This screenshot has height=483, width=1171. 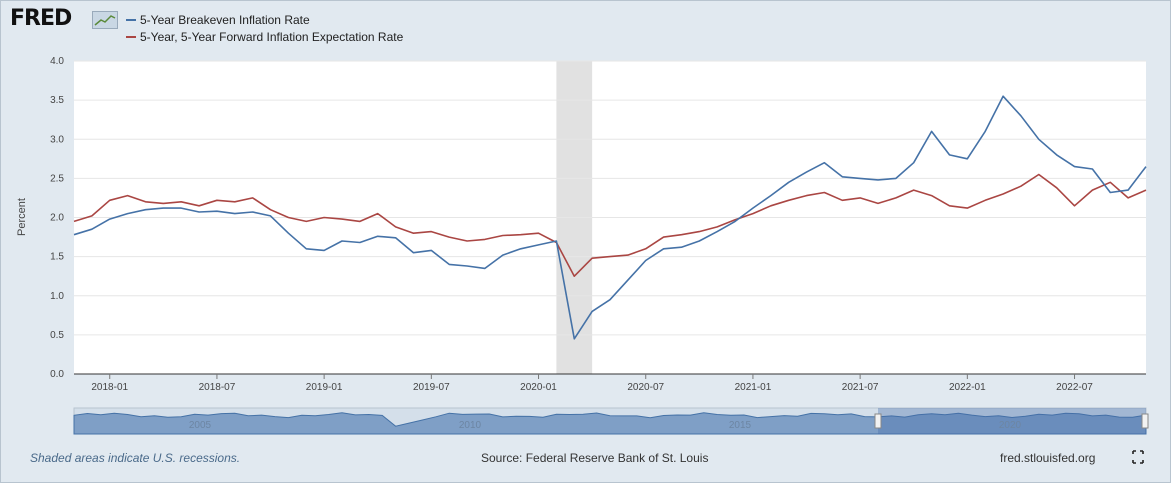 What do you see at coordinates (109, 387) in the screenshot?
I see `x-tick-label: 2018-01` at bounding box center [109, 387].